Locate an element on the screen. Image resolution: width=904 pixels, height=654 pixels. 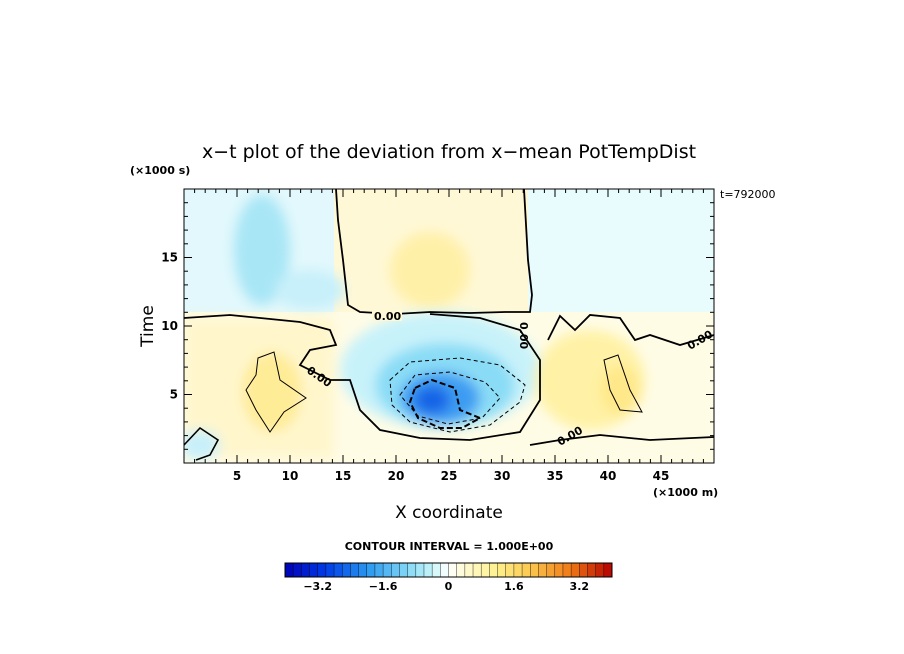
x-tick-label: 10 is located at coordinates (290, 476).